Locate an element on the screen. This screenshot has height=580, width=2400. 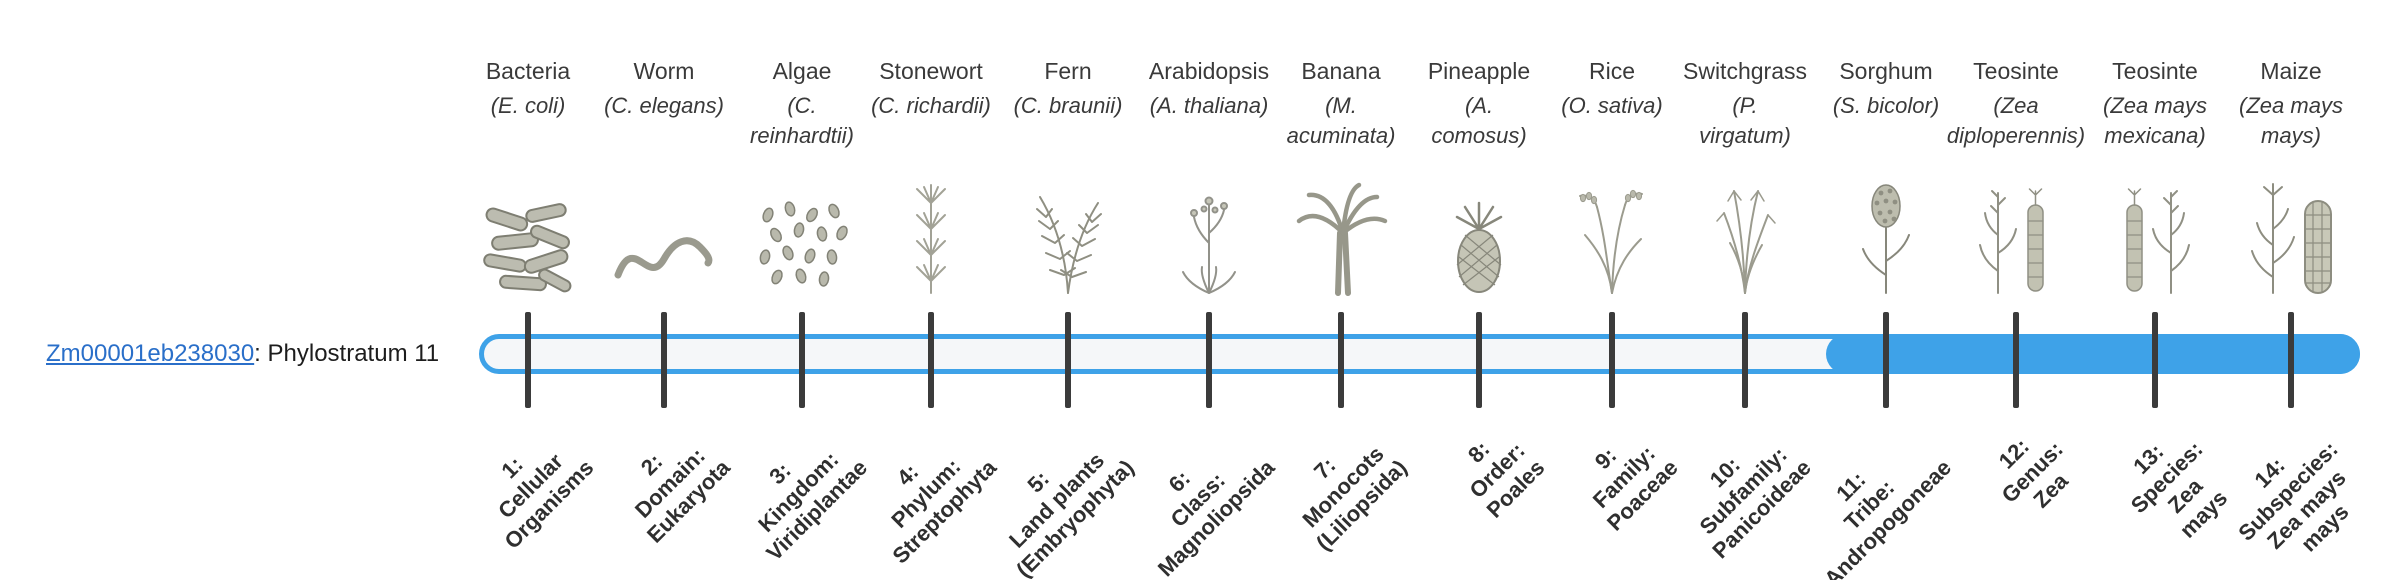
phylostratum-bar-fill is located at coordinates (2093, 354).